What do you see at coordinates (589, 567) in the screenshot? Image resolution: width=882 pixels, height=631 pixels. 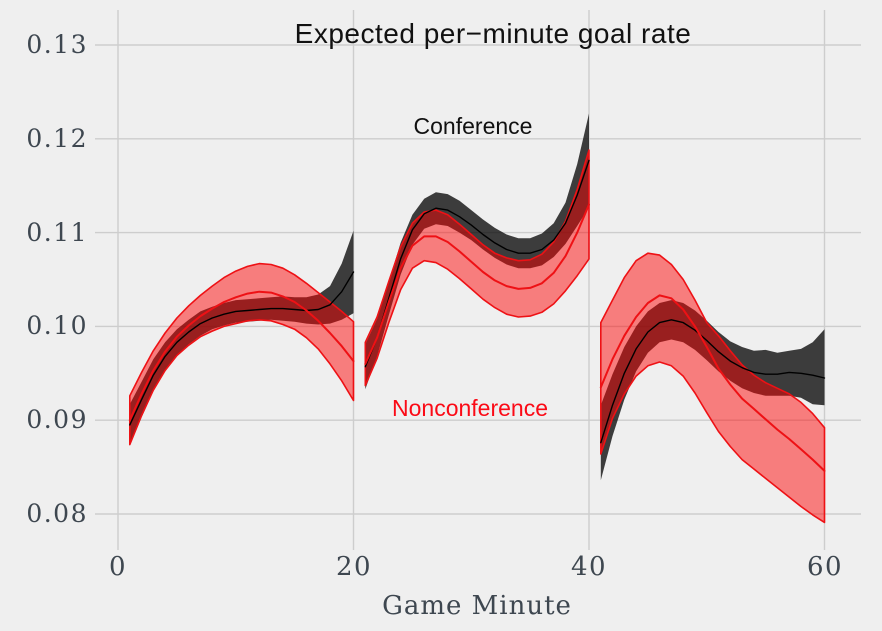 I see `x-axis-tick-label: 40` at bounding box center [589, 567].